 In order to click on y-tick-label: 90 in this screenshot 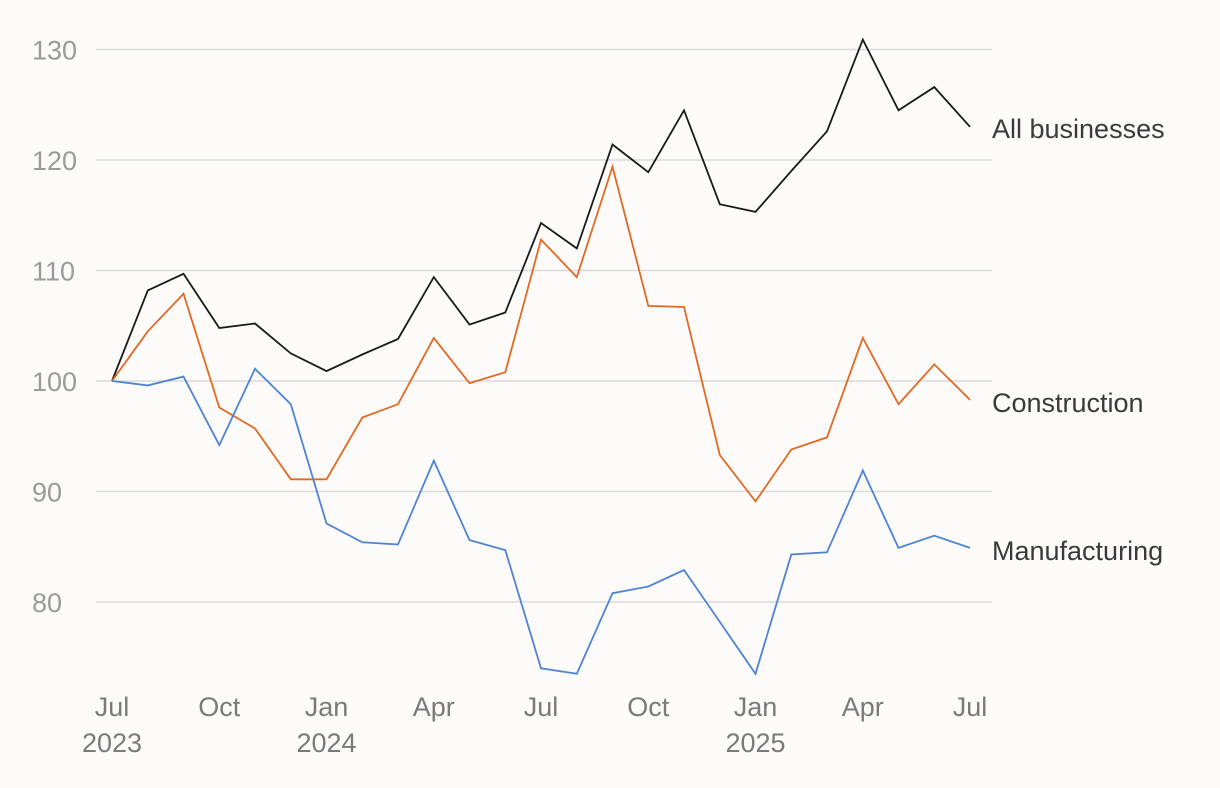, I will do `click(47, 493)`.